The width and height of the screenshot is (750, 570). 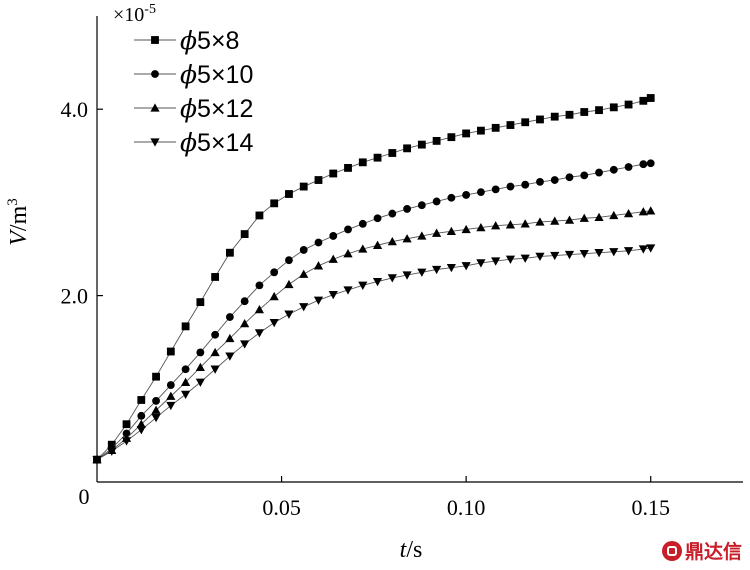 What do you see at coordinates (209, 40) in the screenshot?
I see `legend-label: ϕ5×8` at bounding box center [209, 40].